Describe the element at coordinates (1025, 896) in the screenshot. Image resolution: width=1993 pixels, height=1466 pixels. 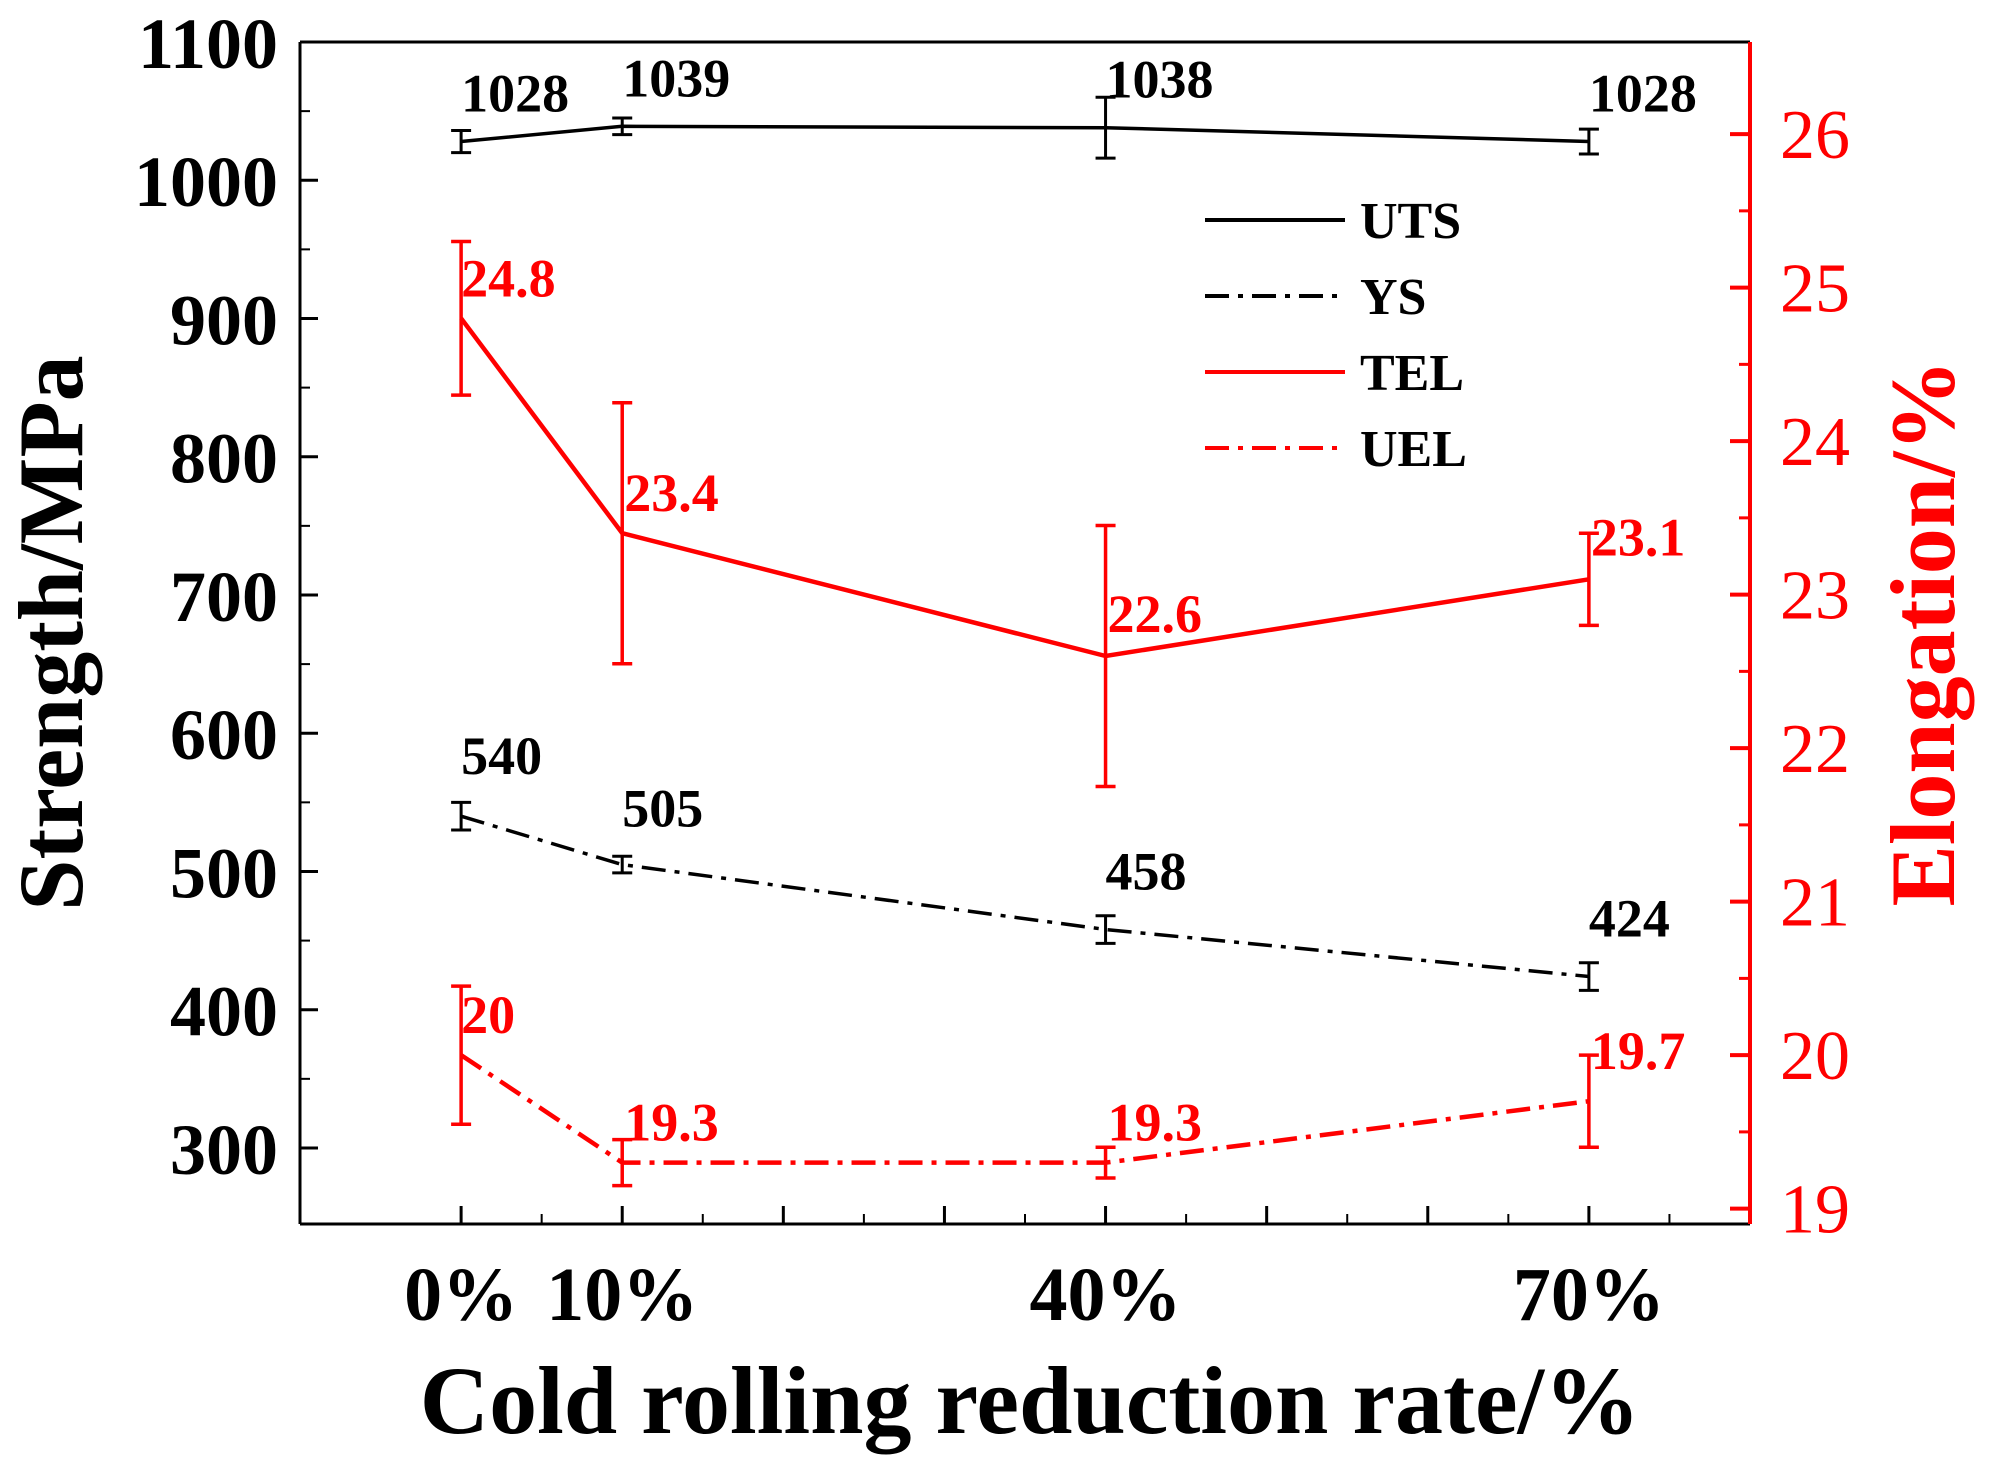
I see `series-line-ys` at that location.